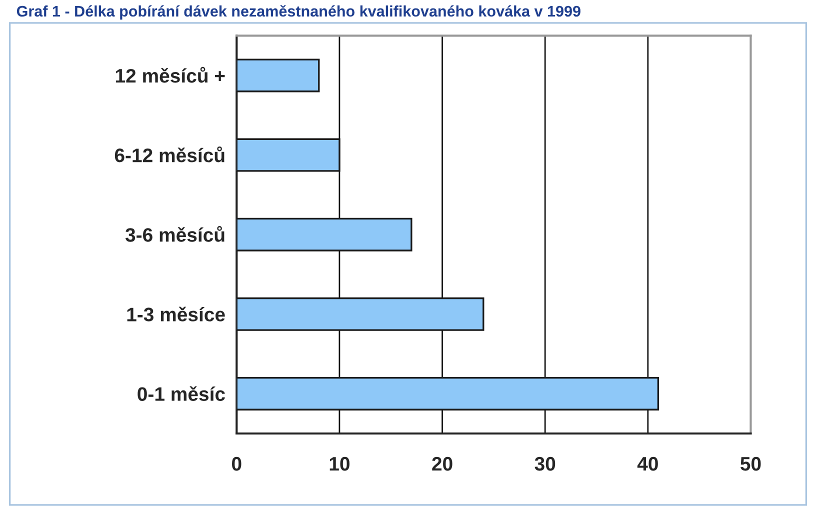 This screenshot has height=510, width=816. What do you see at coordinates (169, 154) in the screenshot?
I see `y-tick-label: 6-12 měsíců` at bounding box center [169, 154].